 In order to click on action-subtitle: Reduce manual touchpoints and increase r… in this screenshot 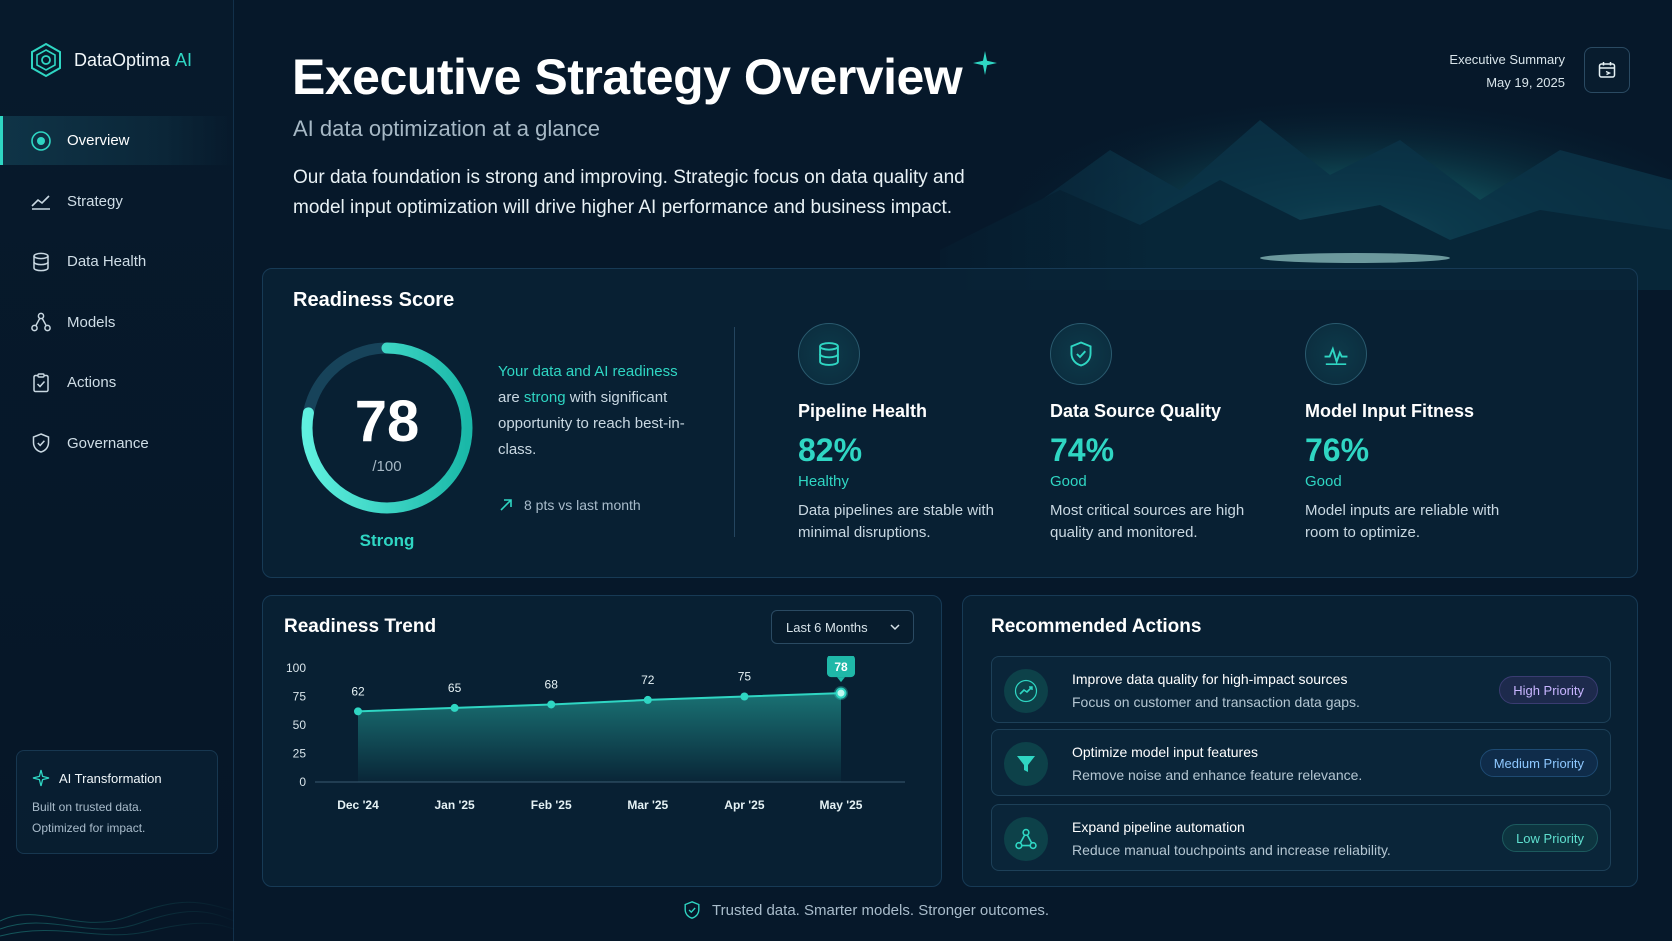, I will do `click(1231, 850)`.